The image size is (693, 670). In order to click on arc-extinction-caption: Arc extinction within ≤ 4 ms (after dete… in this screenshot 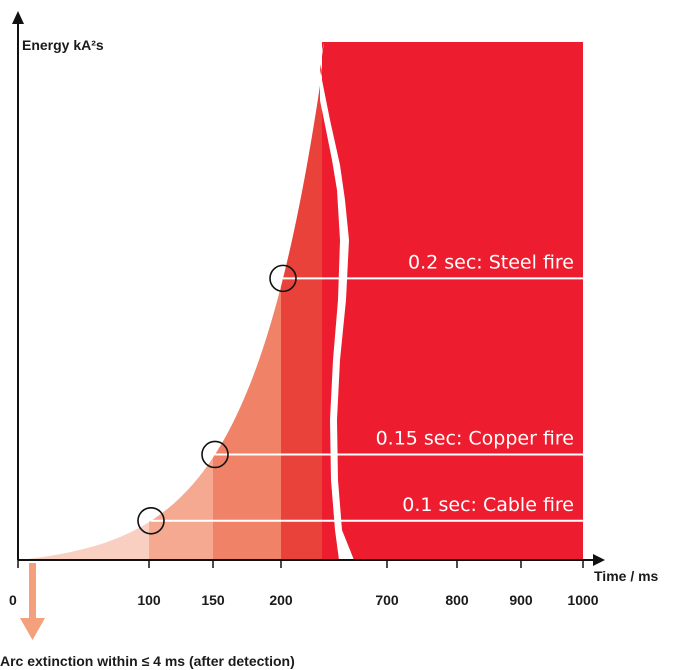, I will do `click(147, 661)`.